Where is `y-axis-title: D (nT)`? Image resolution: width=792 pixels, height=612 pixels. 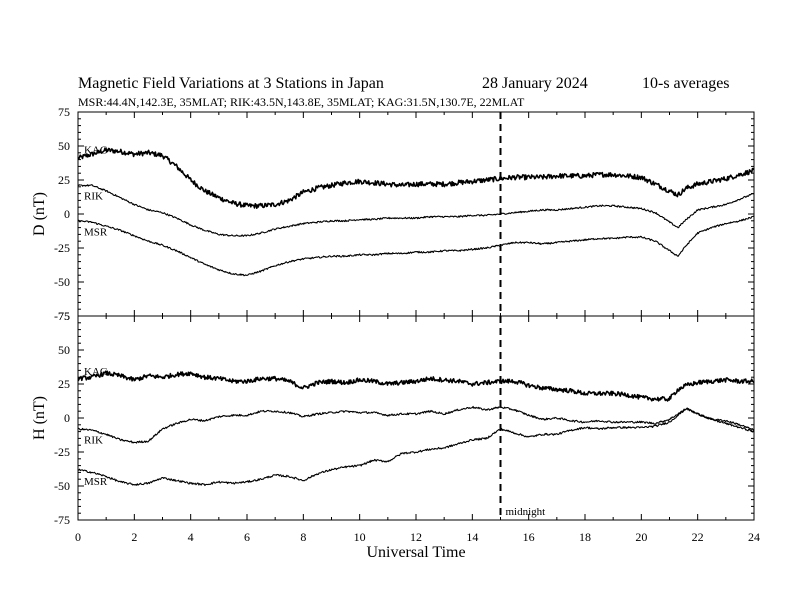
y-axis-title: D (nT) is located at coordinates (39, 214).